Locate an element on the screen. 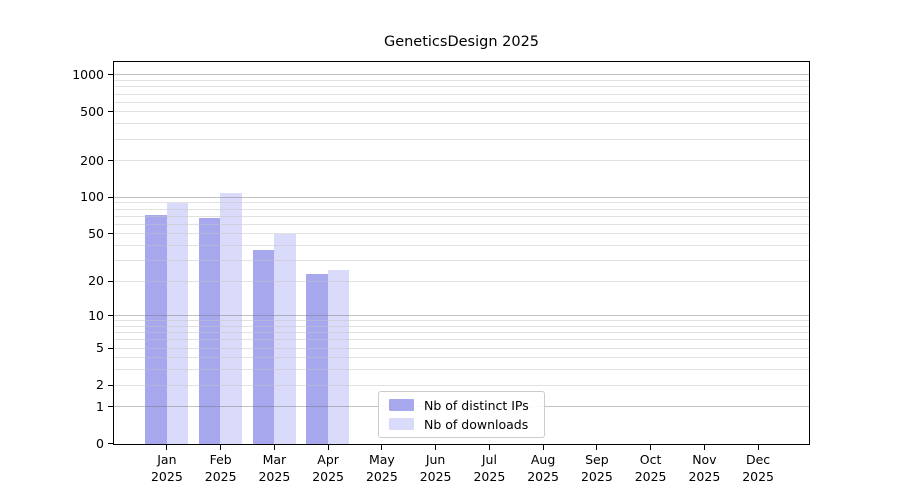  x-tick-label-line: Jun is located at coordinates (435, 459).